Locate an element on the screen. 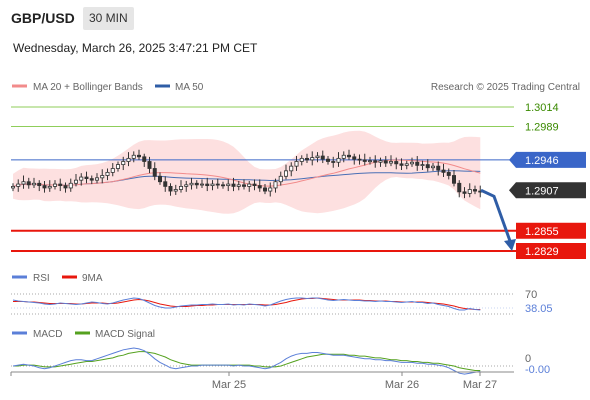 This screenshot has width=590, height=400. rsi-panel: 70 38.05 is located at coordinates (282, 302).